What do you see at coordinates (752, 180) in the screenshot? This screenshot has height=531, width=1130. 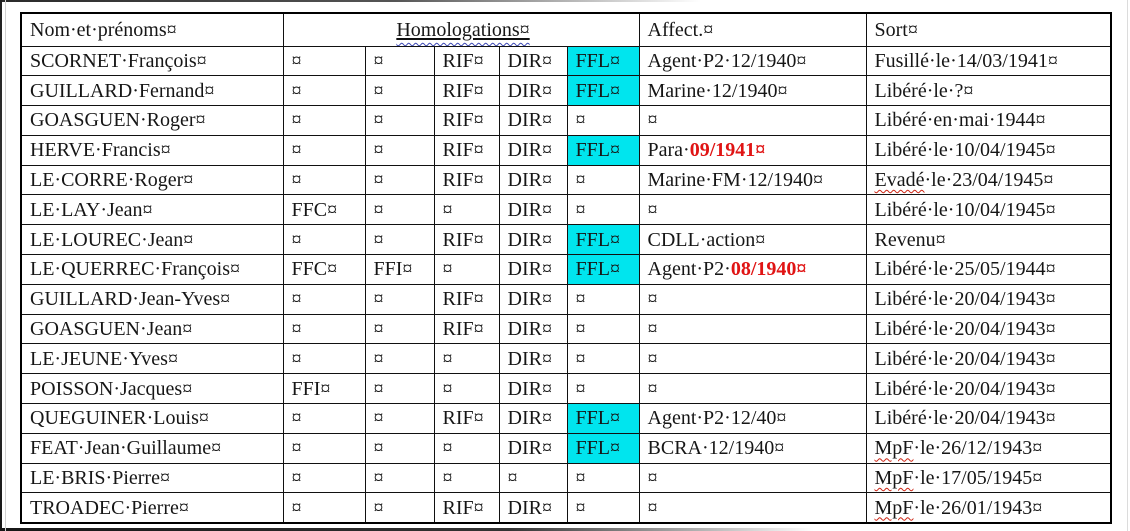 I see `affect-cell: Marine·FM·12/1940¤` at bounding box center [752, 180].